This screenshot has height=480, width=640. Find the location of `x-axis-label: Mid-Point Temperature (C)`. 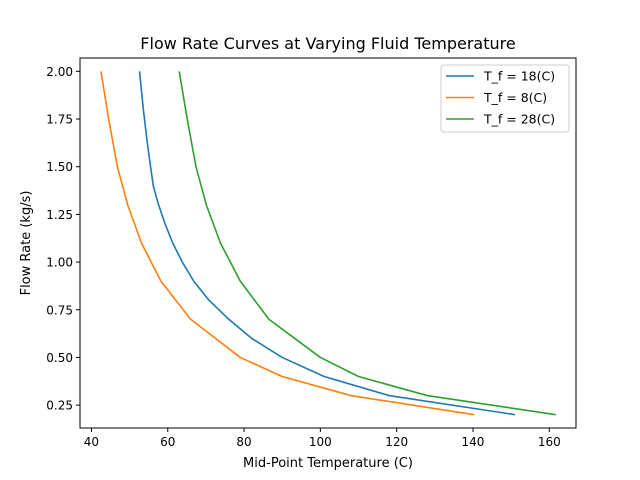

x-axis-label: Mid-Point Temperature (C) is located at coordinates (328, 463).